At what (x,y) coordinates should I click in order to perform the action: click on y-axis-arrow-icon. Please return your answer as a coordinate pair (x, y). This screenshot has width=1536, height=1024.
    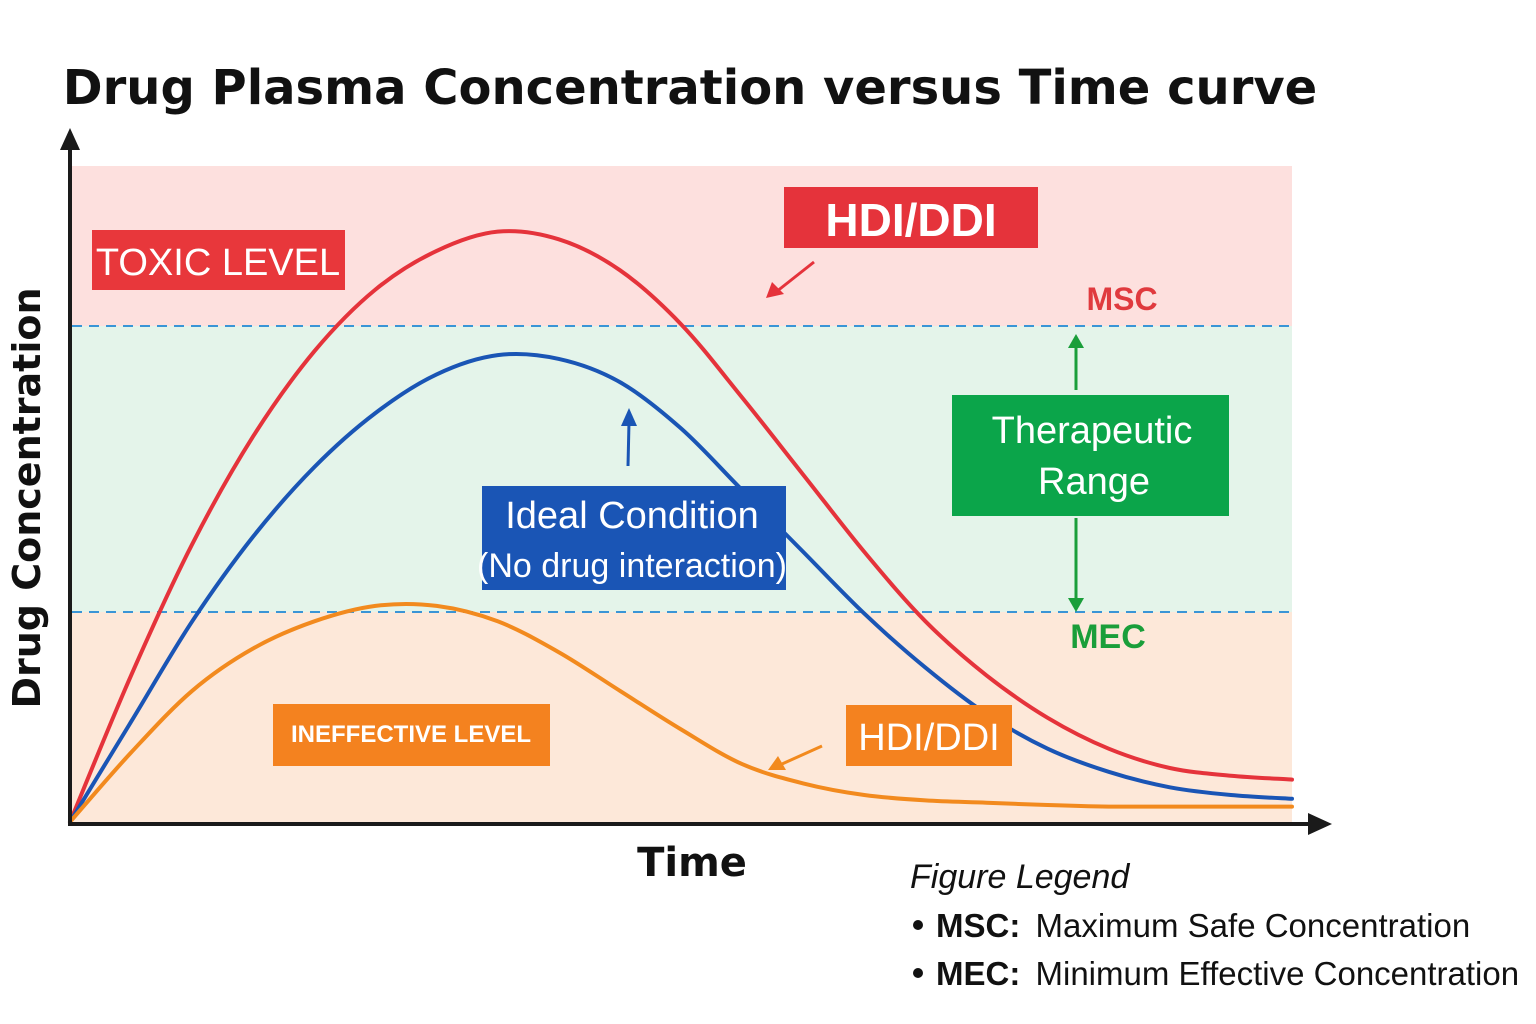
    Looking at the image, I should click on (70, 139).